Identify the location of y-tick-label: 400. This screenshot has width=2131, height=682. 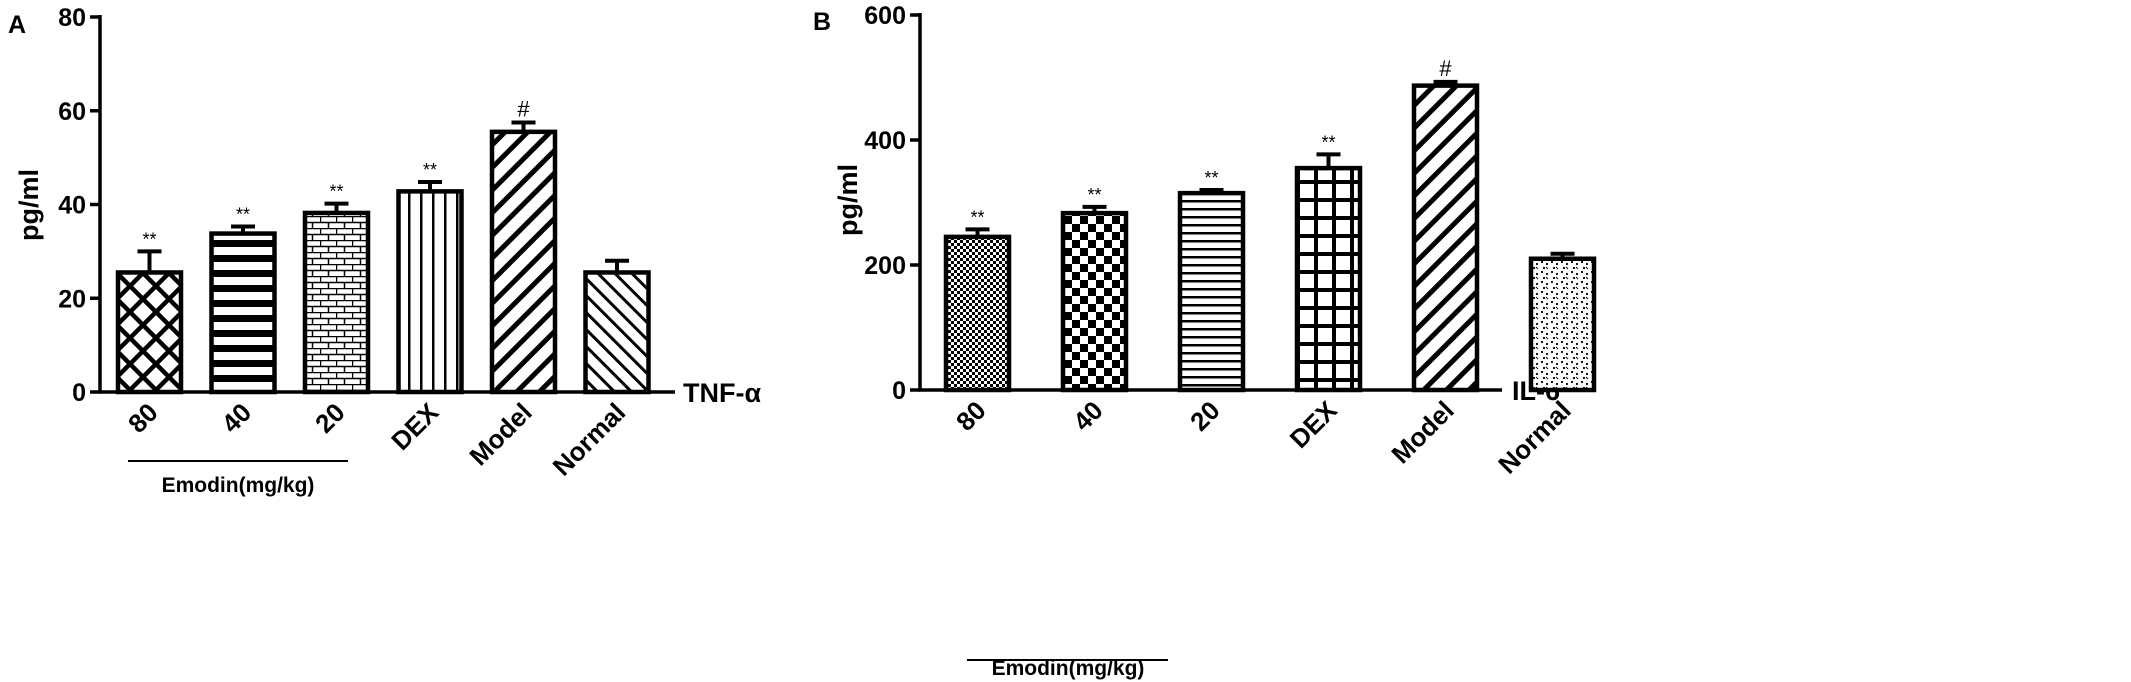
(885, 141).